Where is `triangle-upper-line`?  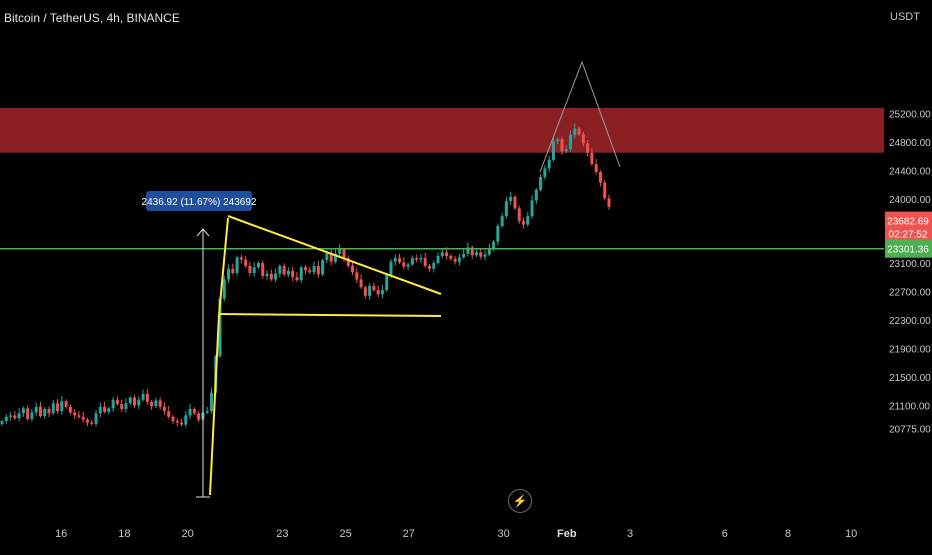
triangle-upper-line is located at coordinates (334, 255).